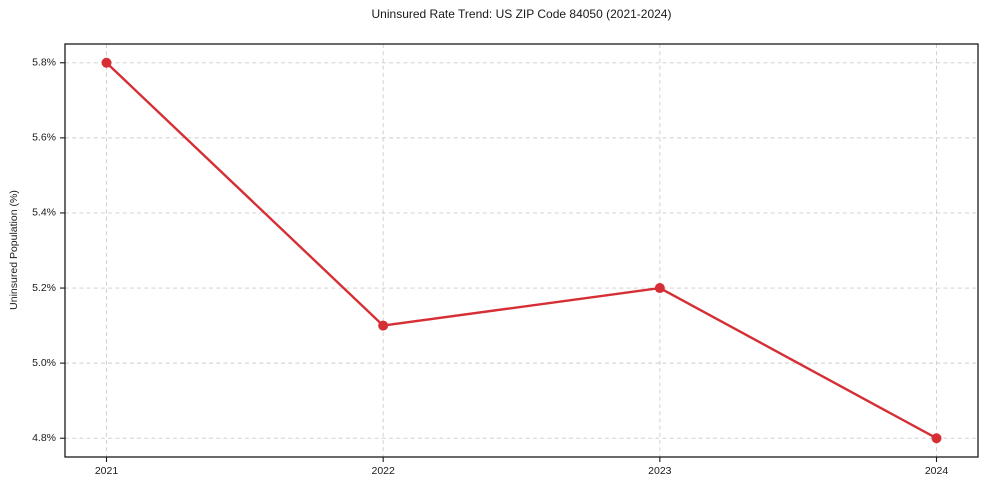  Describe the element at coordinates (44, 288) in the screenshot. I see `y-tick-label: 5.2%` at that location.